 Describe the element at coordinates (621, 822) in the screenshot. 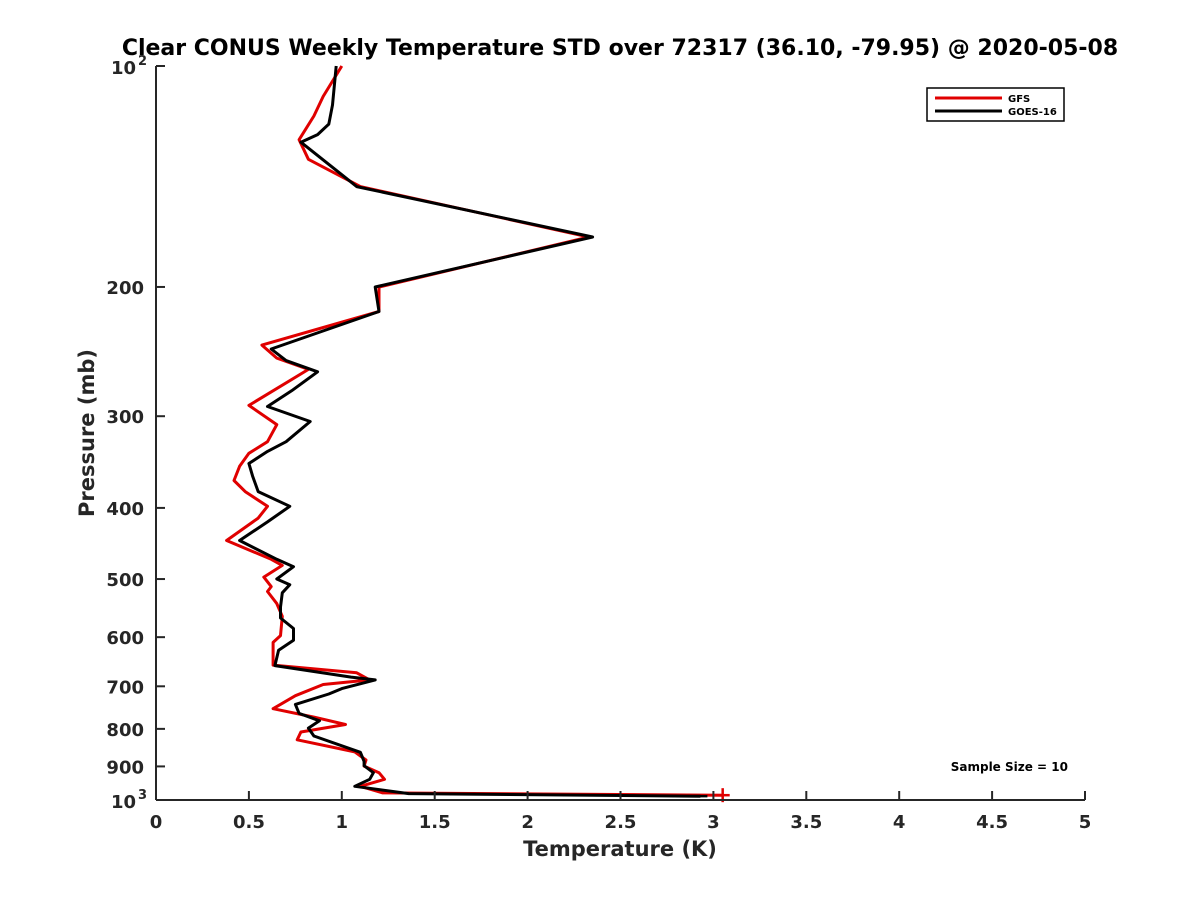

I see `x-tick-label: 2.5` at that location.